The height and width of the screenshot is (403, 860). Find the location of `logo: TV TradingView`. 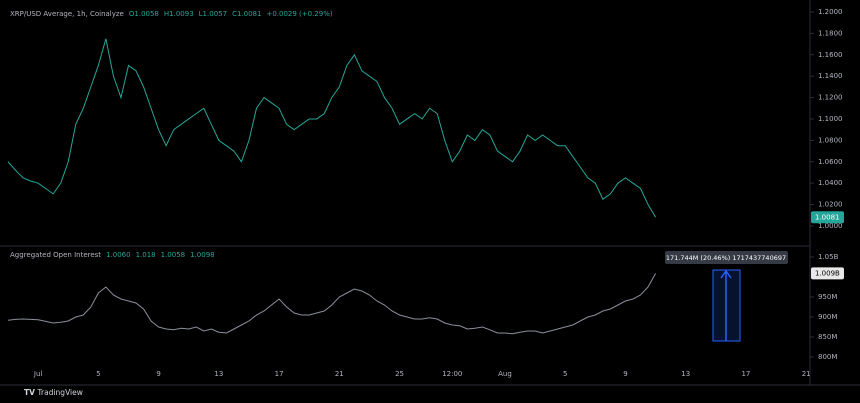

logo: TV TradingView is located at coordinates (53, 392).